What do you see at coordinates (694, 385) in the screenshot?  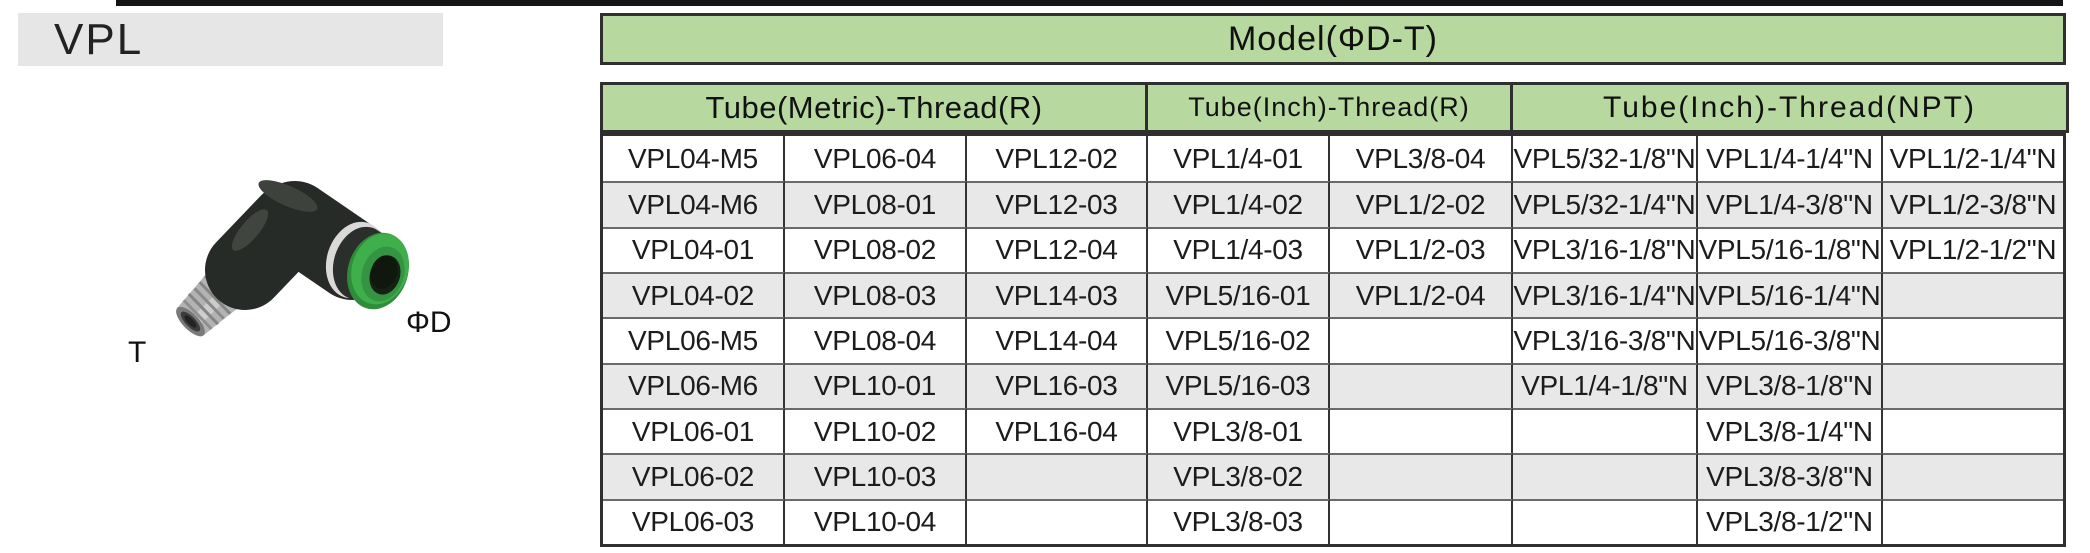 I see `model-cell: VPL06-M6` at bounding box center [694, 385].